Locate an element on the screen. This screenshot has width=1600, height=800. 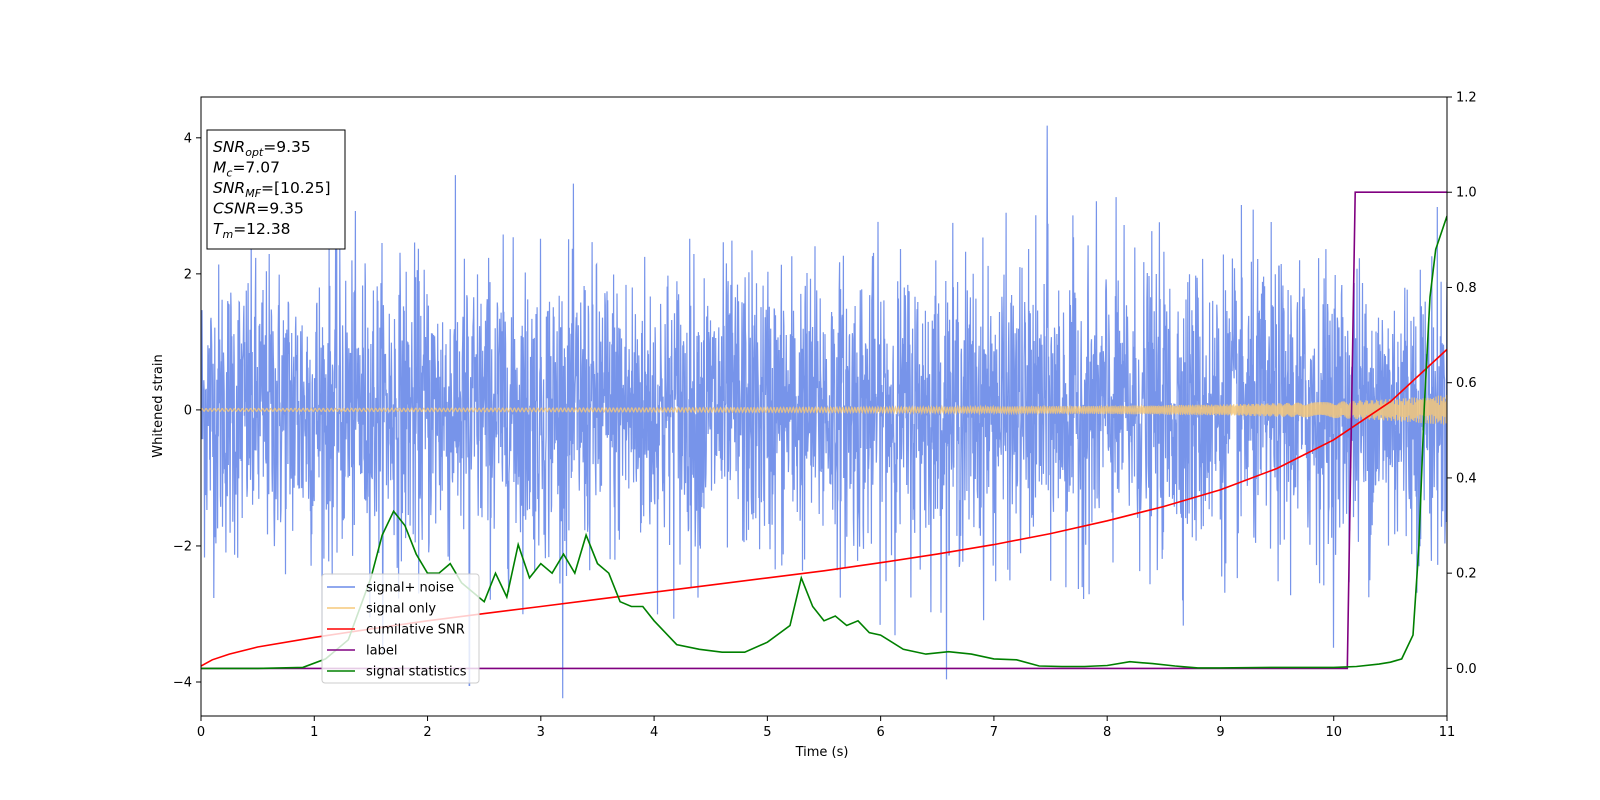
annotation-symbol: T is located at coordinates (218, 229).